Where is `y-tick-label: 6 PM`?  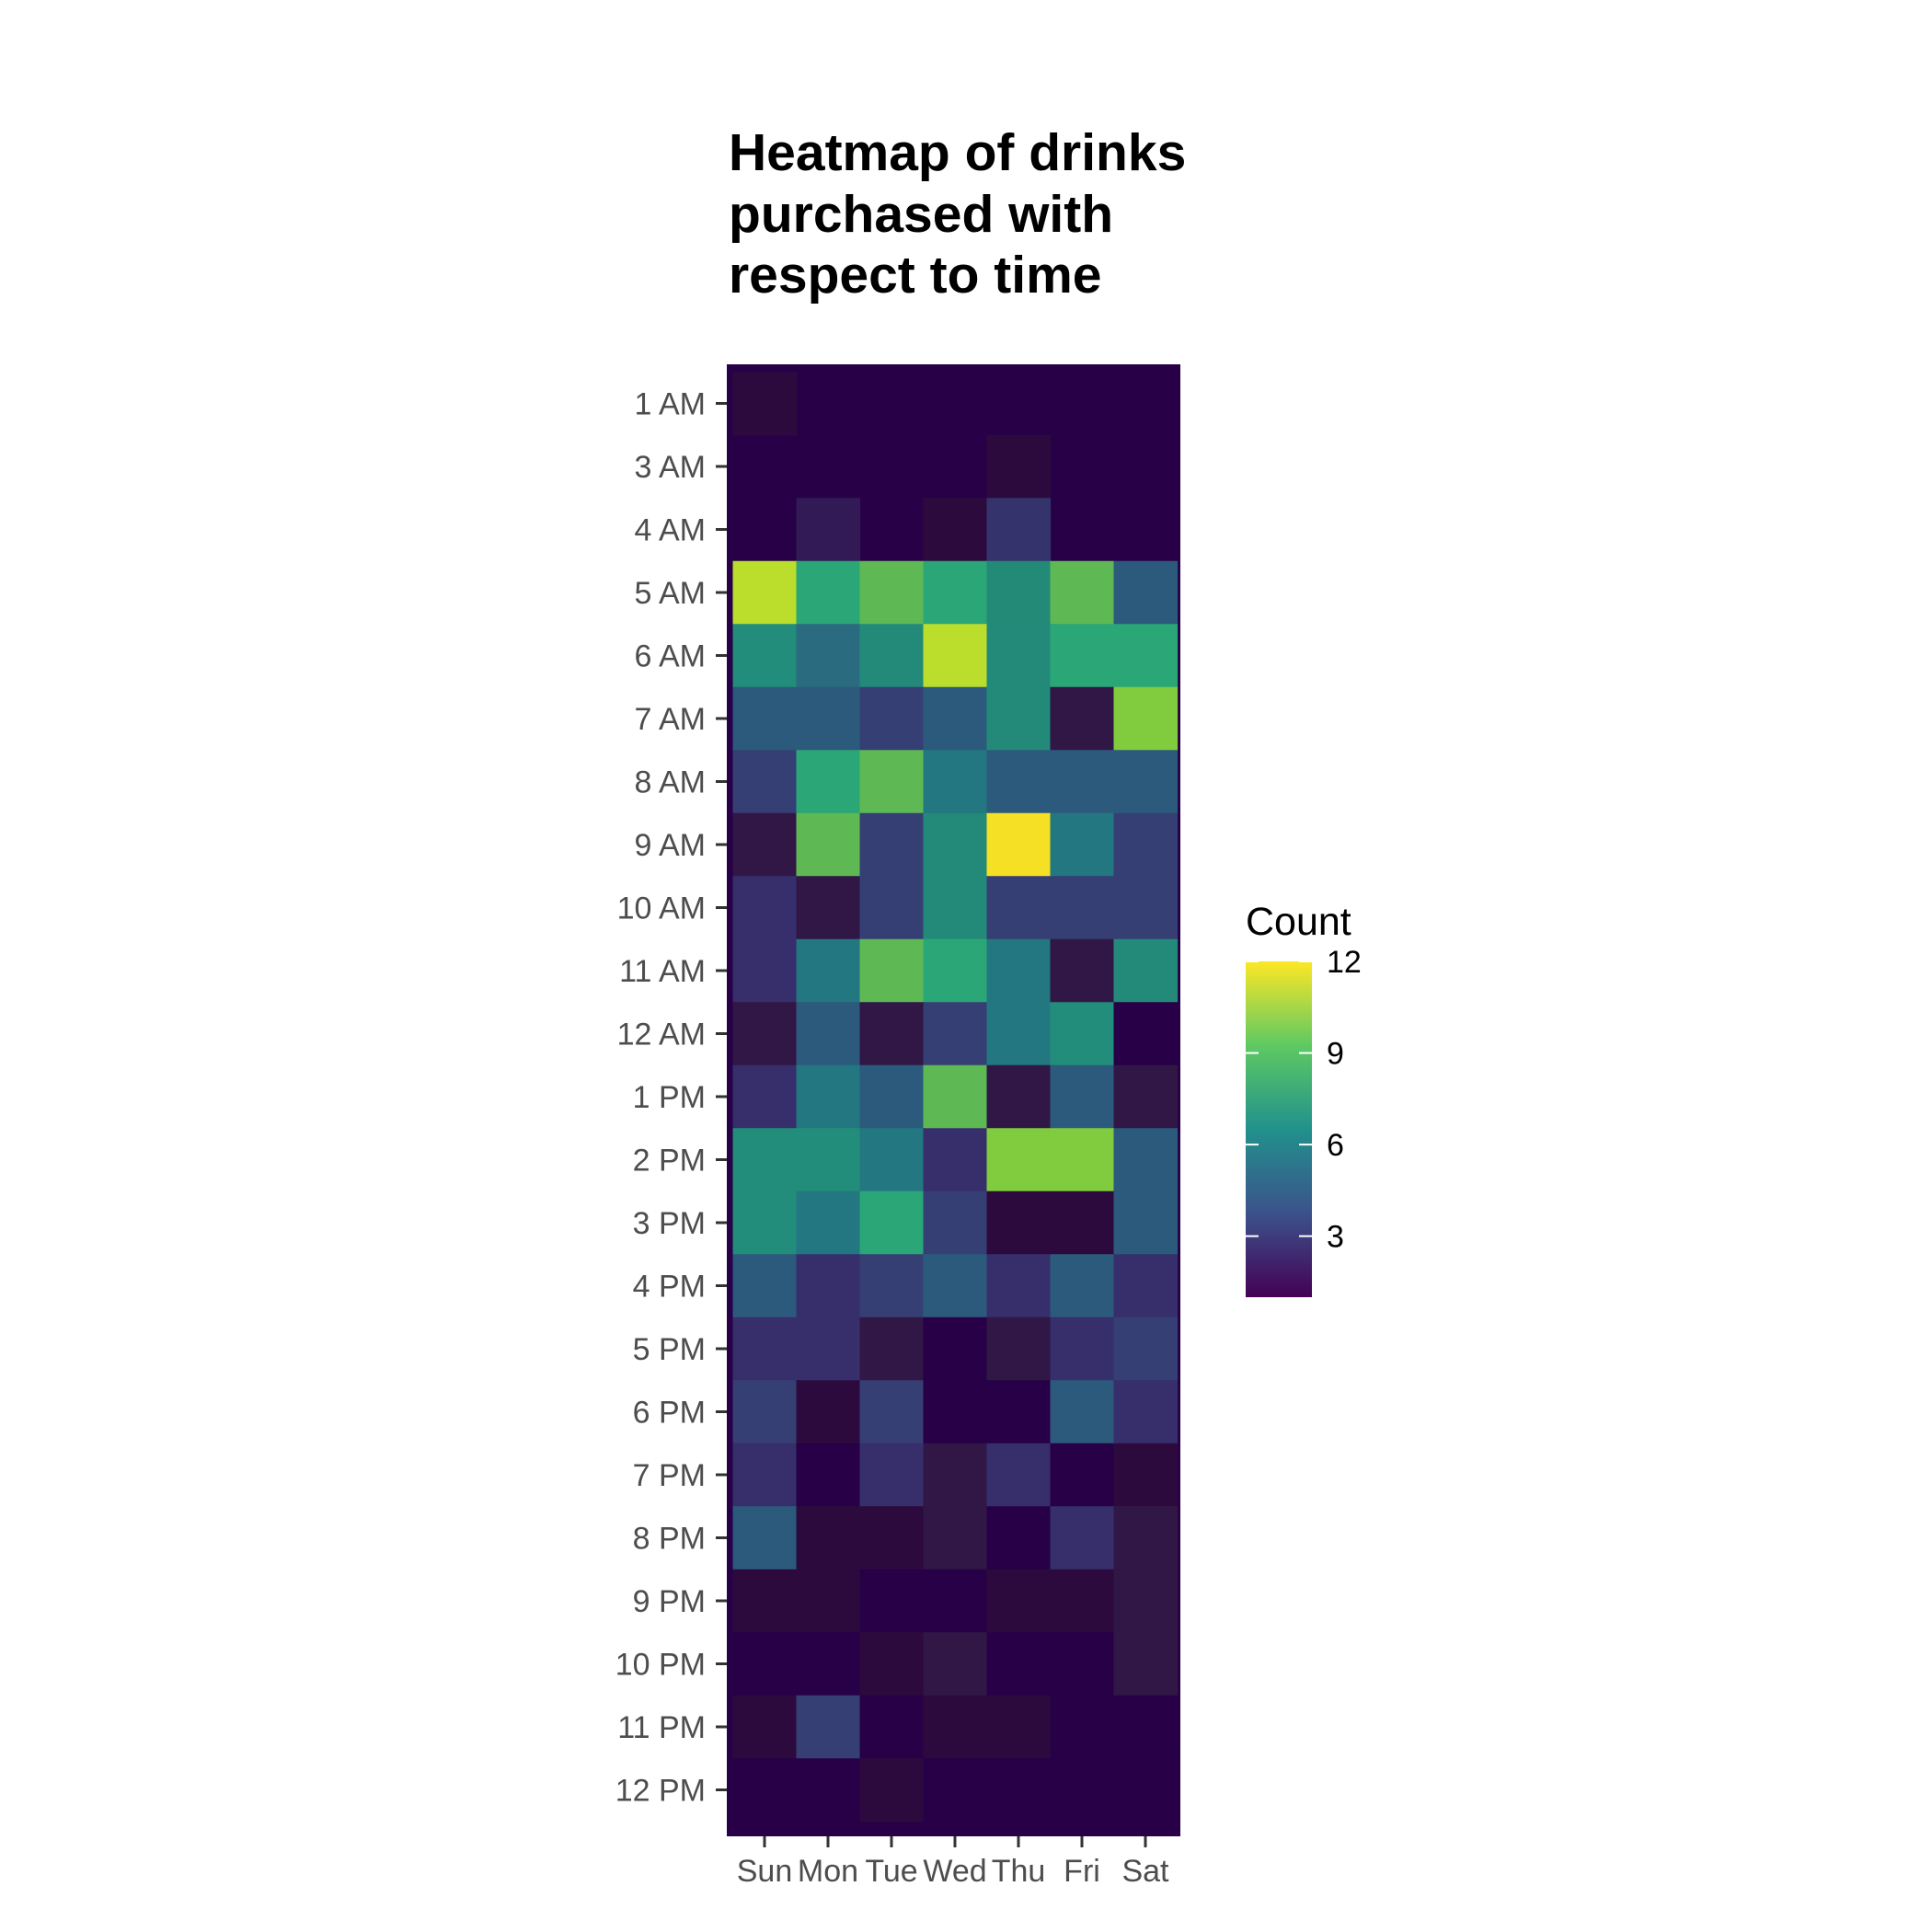
y-tick-label: 6 PM is located at coordinates (669, 1413).